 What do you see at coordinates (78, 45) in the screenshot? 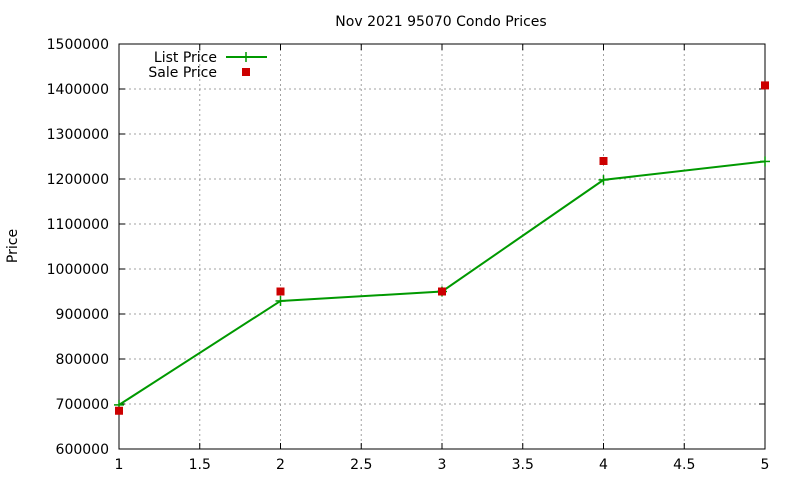
I see `y-tick-label: 1500000` at bounding box center [78, 45].